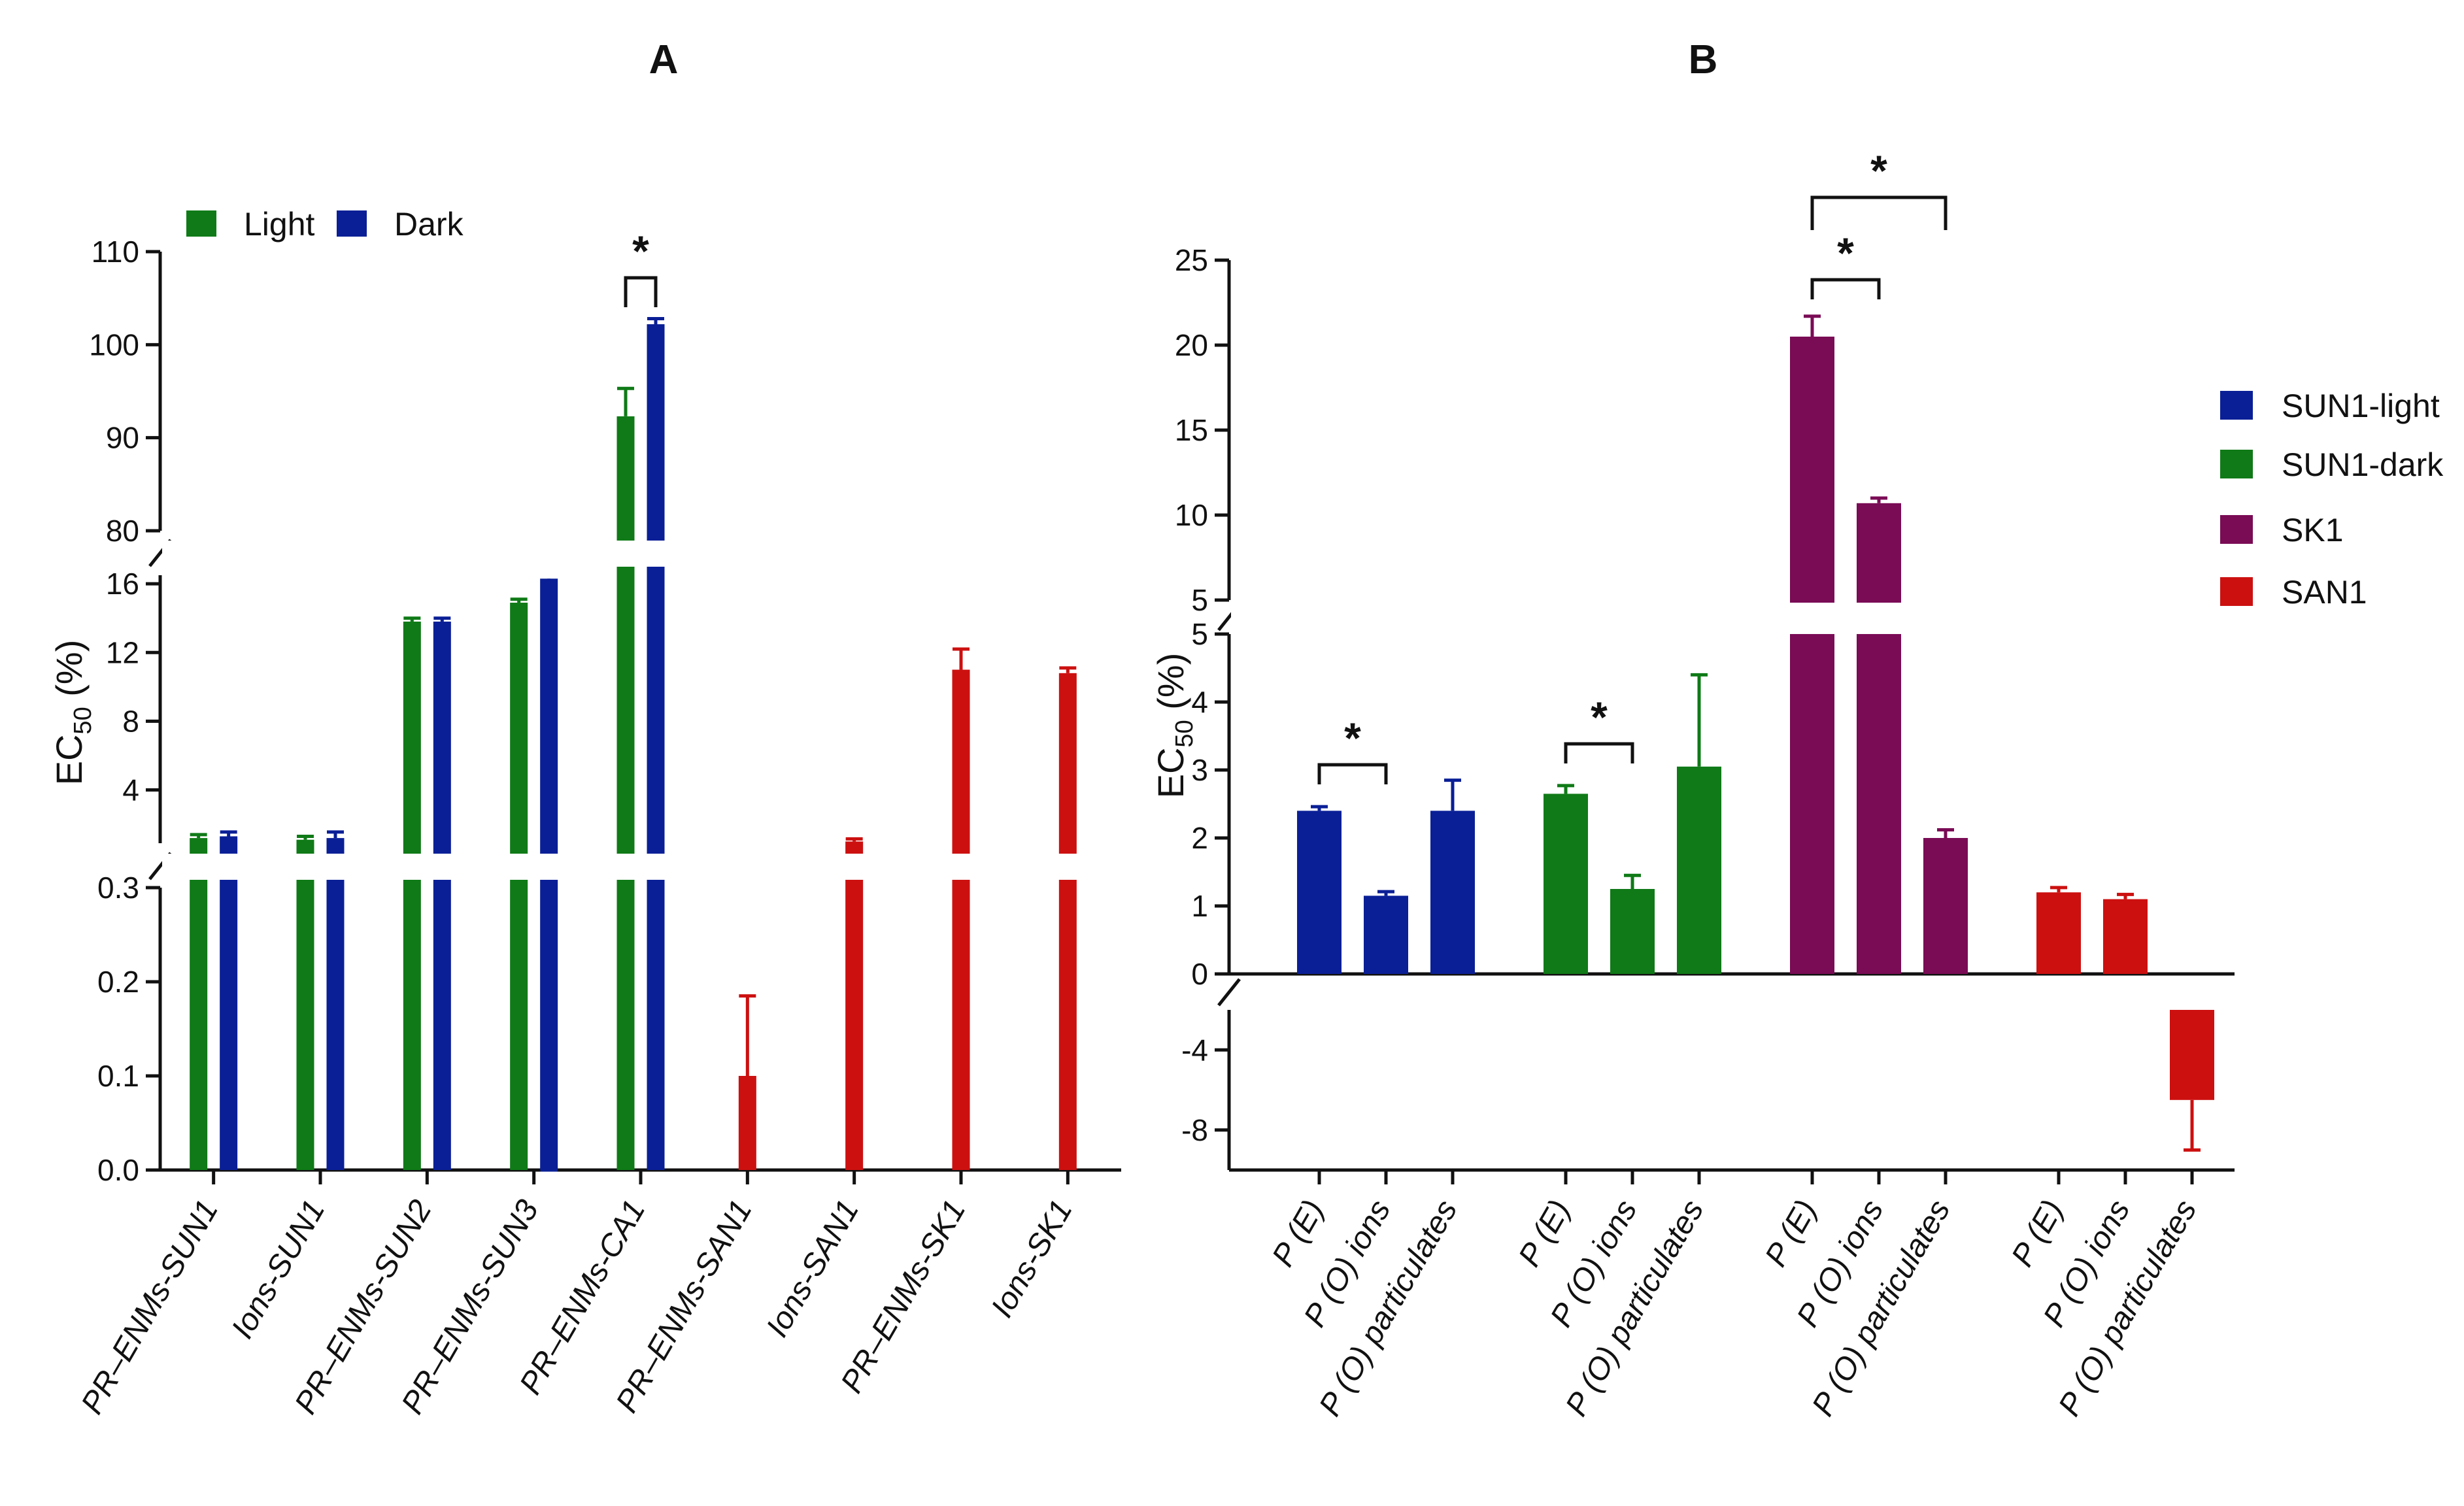 This screenshot has width=2464, height=1506. What do you see at coordinates (2363, 464) in the screenshot?
I see `legend-label: SUN1-dark` at bounding box center [2363, 464].